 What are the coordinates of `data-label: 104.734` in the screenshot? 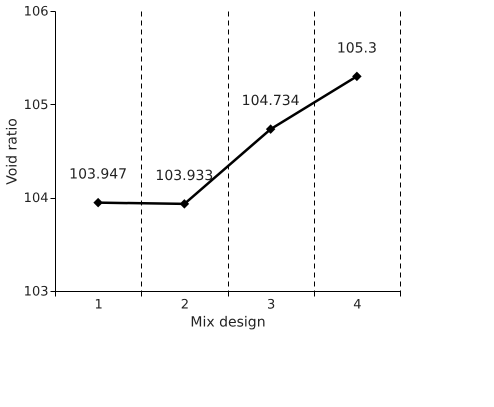 It's located at (271, 101).